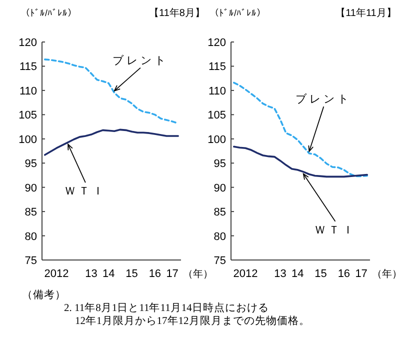 Image resolution: width=404 pixels, height=338 pixels. What do you see at coordinates (366, 13) in the screenshot?
I see `chart-title: 【11年11月】` at bounding box center [366, 13].